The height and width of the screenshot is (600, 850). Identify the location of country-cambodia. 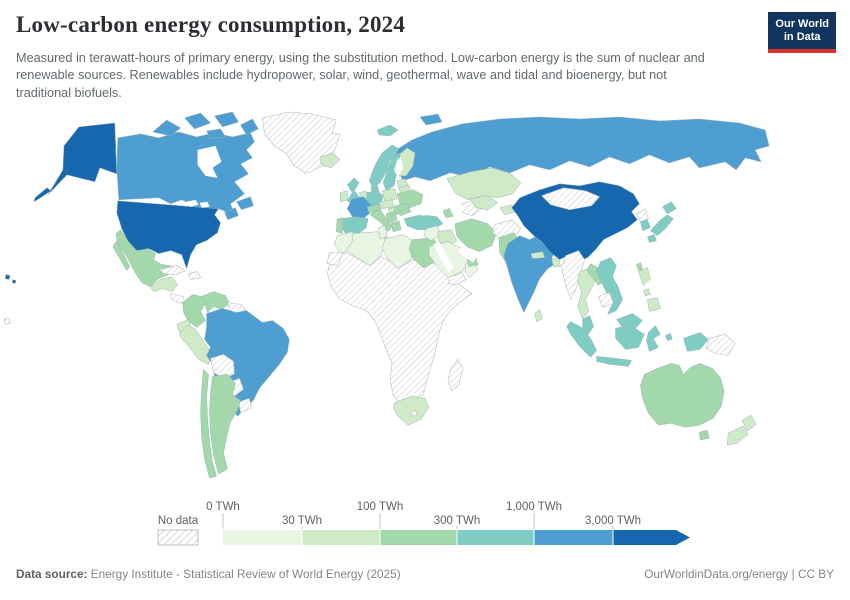
(606, 300).